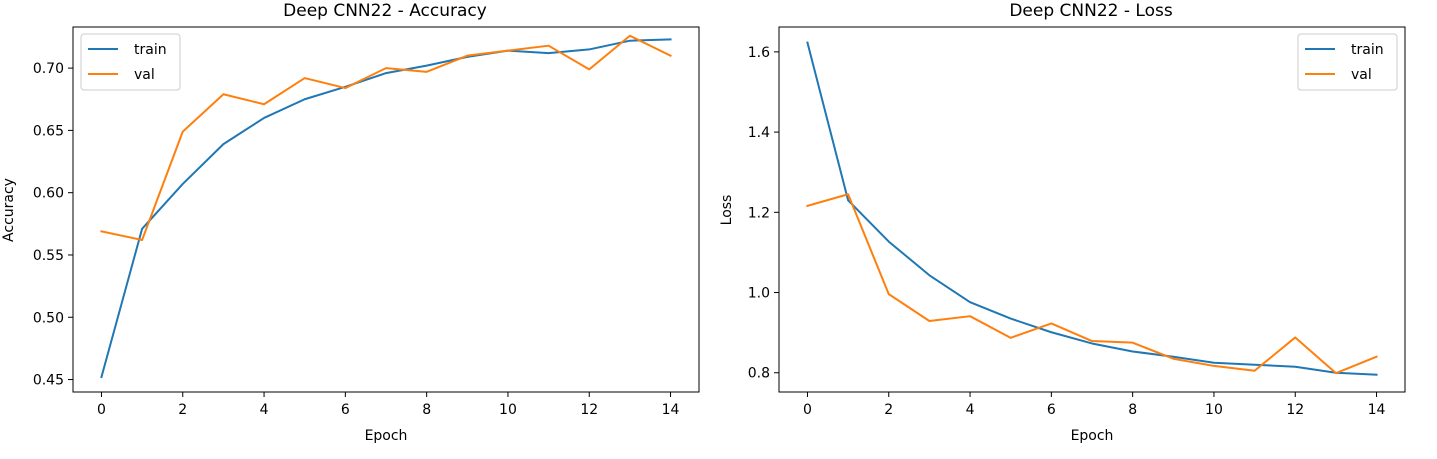  What do you see at coordinates (1347, 62) in the screenshot?
I see `loss-legend: train val` at bounding box center [1347, 62].